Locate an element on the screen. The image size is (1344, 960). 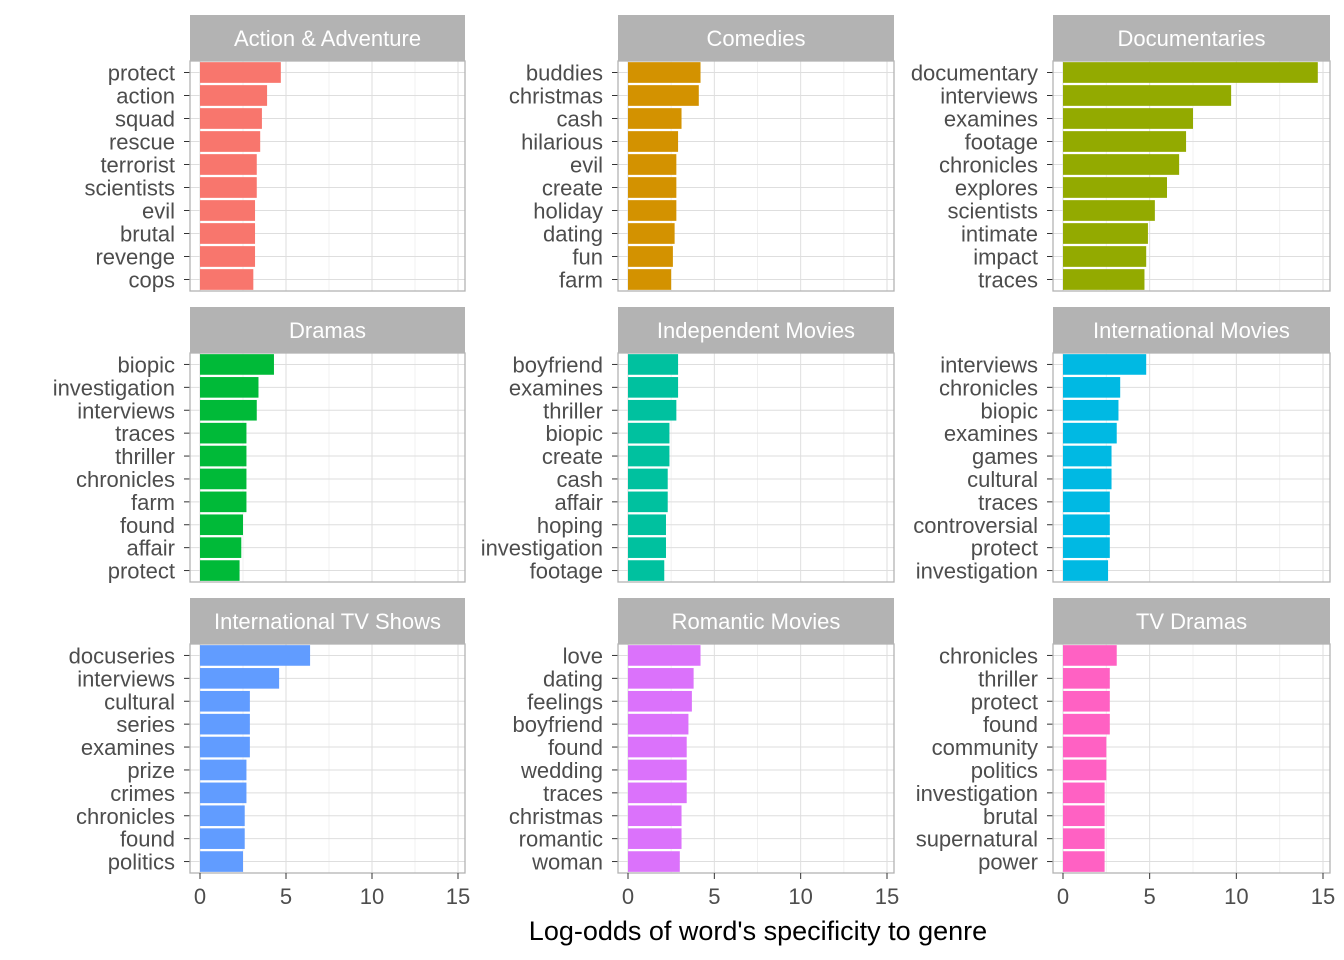
category-label: intimate is located at coordinates (999, 234).